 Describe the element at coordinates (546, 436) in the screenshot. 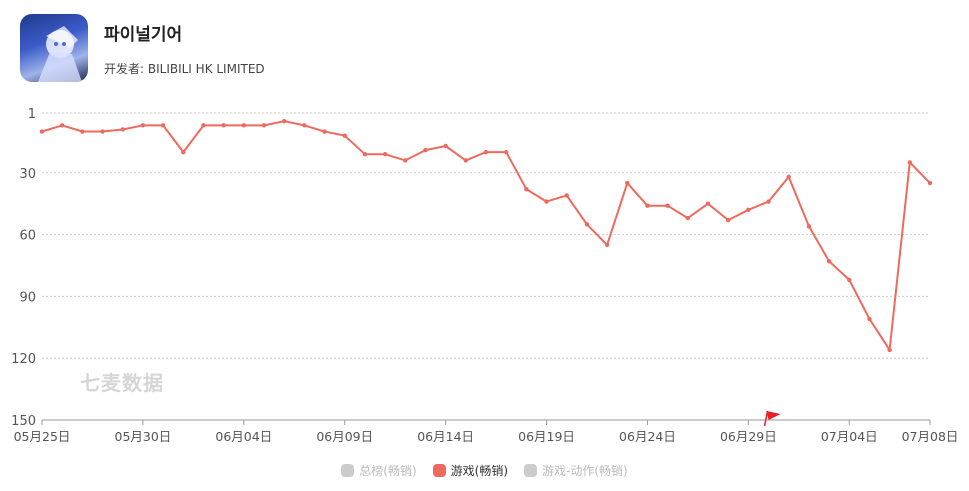

I see `x-tick-label: 06月19日` at that location.